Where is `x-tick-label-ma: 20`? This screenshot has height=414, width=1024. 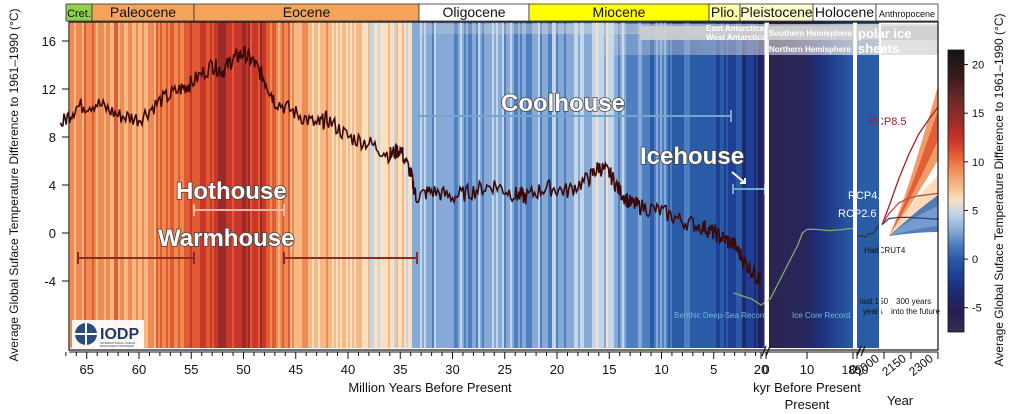
x-tick-label-ma: 20 is located at coordinates (557, 369).